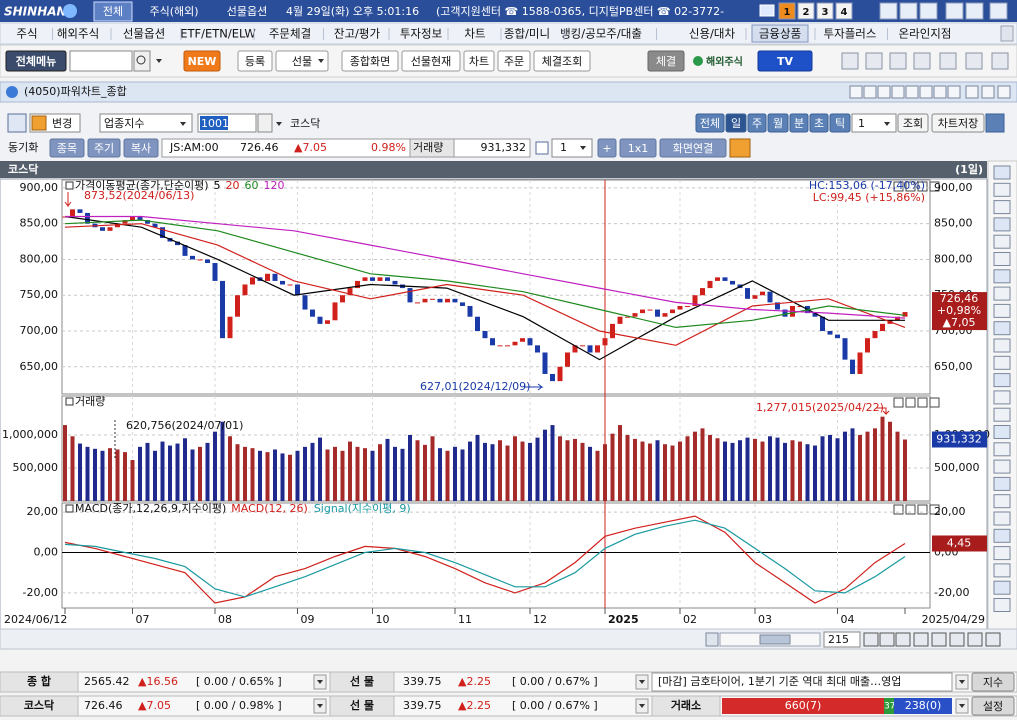 The width and height of the screenshot is (1017, 720). Describe the element at coordinates (712, 639) in the screenshot. I see `scroll-left` at that location.